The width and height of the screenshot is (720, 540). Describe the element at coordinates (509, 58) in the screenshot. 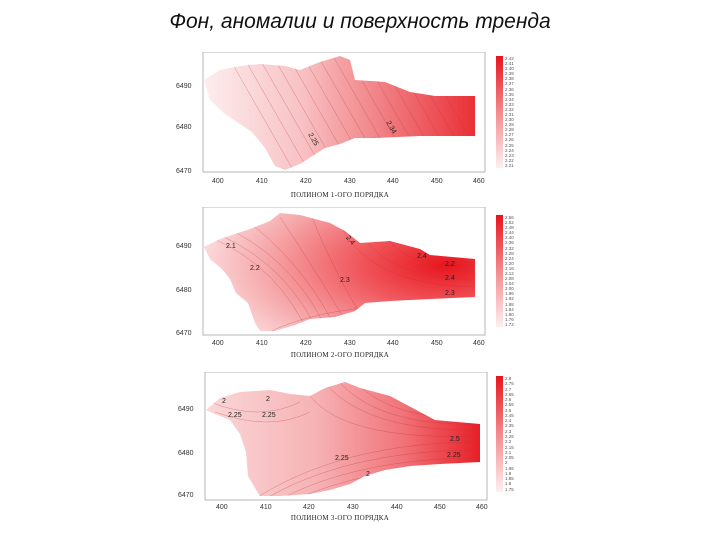

I see `legend-label: 2.42` at that location.